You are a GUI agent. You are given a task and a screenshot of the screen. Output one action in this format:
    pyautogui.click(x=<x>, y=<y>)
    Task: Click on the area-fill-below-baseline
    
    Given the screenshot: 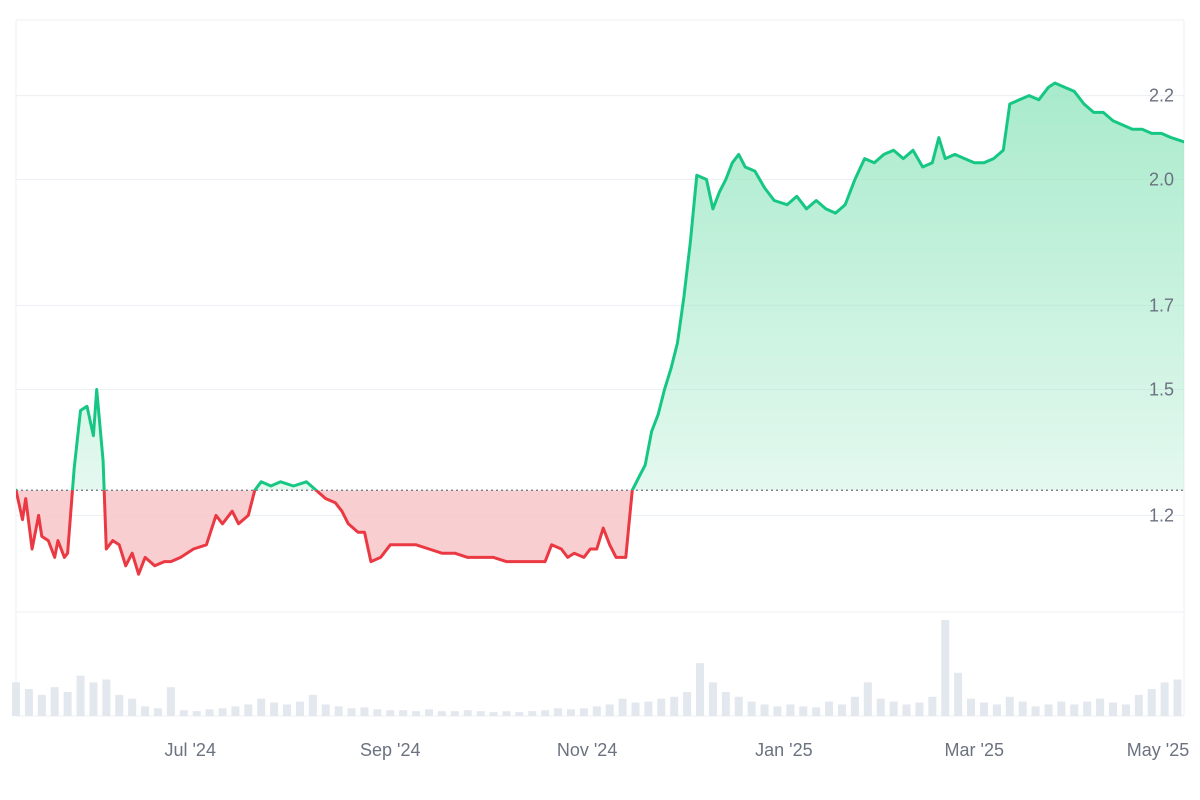 What is the action you would take?
    pyautogui.click(x=324, y=532)
    